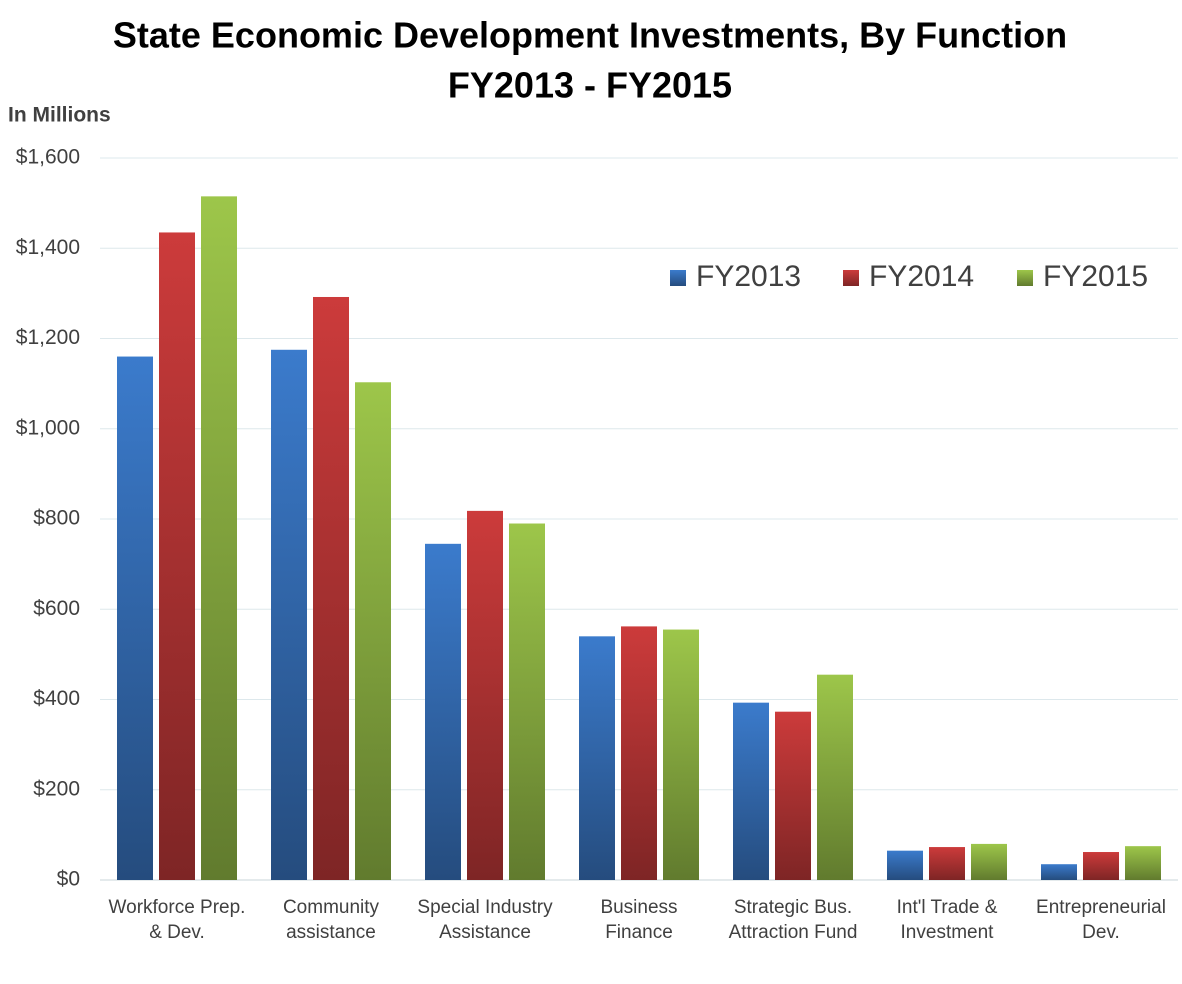 This screenshot has height=984, width=1182. Describe the element at coordinates (56, 698) in the screenshot. I see `y-tick-label: $400` at that location.